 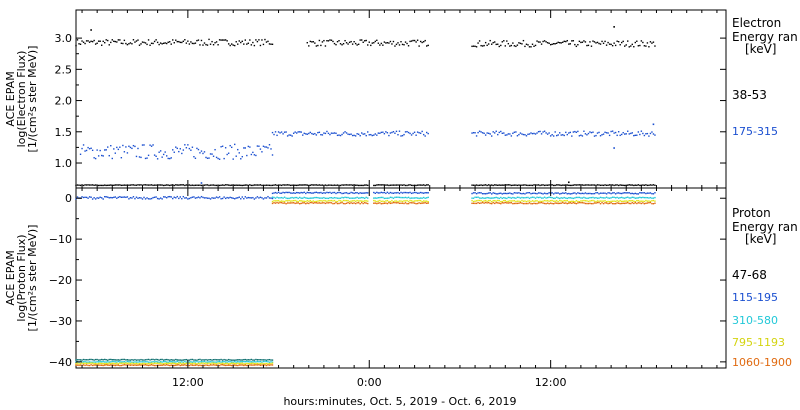 I want to click on proton-ytick-label: −40, so click(x=60, y=362).